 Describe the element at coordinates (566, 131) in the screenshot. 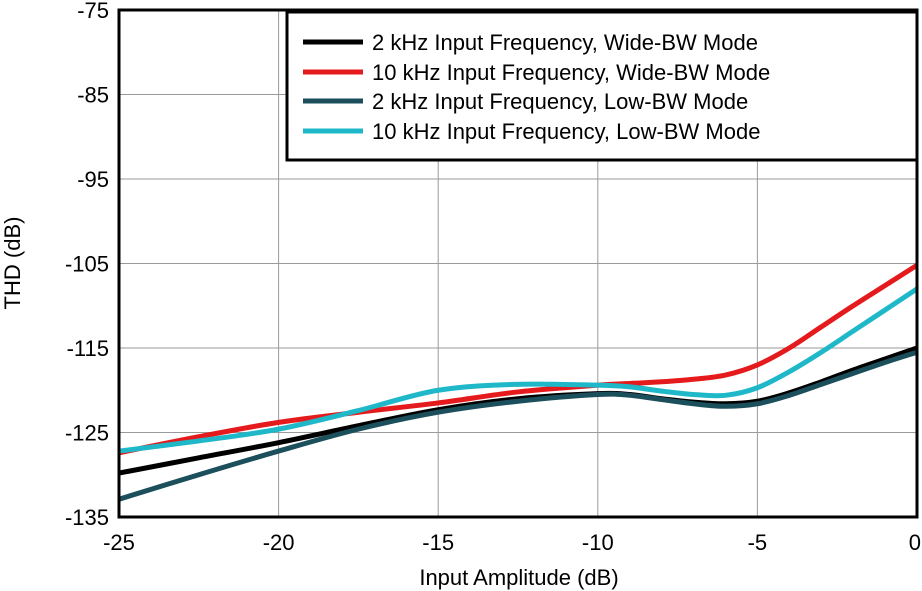

I see `legend-entry: 10 kHz Input Frequency, Low-BW Mode` at that location.